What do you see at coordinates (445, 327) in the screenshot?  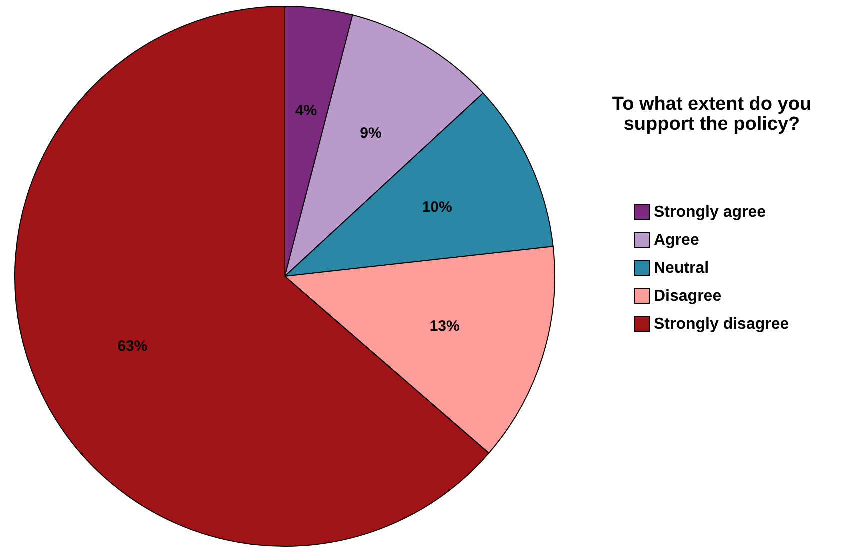 I see `data-label: 13%` at bounding box center [445, 327].